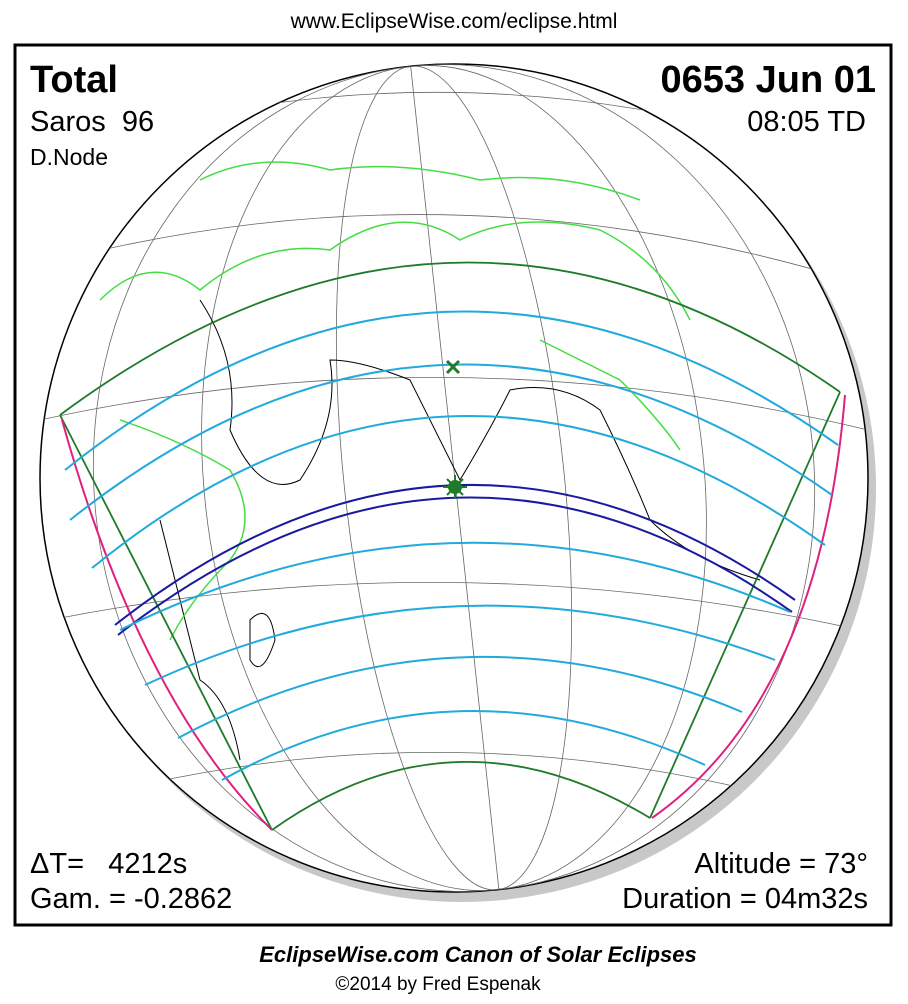 The height and width of the screenshot is (1004, 908). I want to click on delta-t: ΔT= 4212s, so click(108, 864).